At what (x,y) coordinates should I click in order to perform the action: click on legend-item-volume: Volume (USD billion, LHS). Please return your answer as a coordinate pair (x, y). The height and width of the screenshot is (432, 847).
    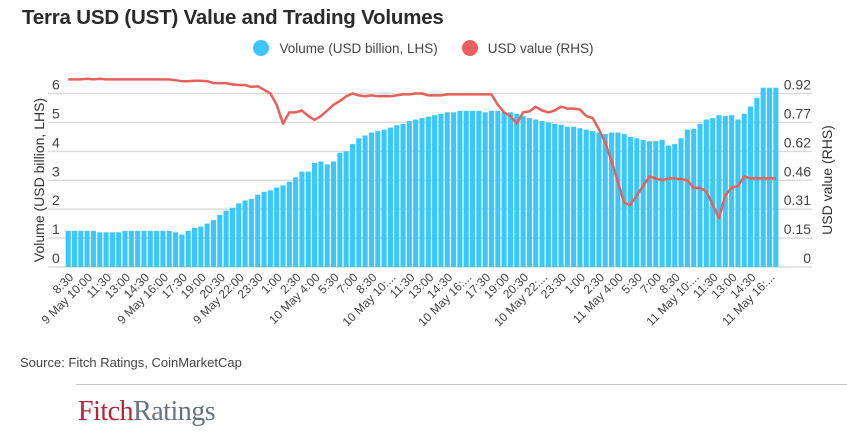
    Looking at the image, I should click on (345, 48).